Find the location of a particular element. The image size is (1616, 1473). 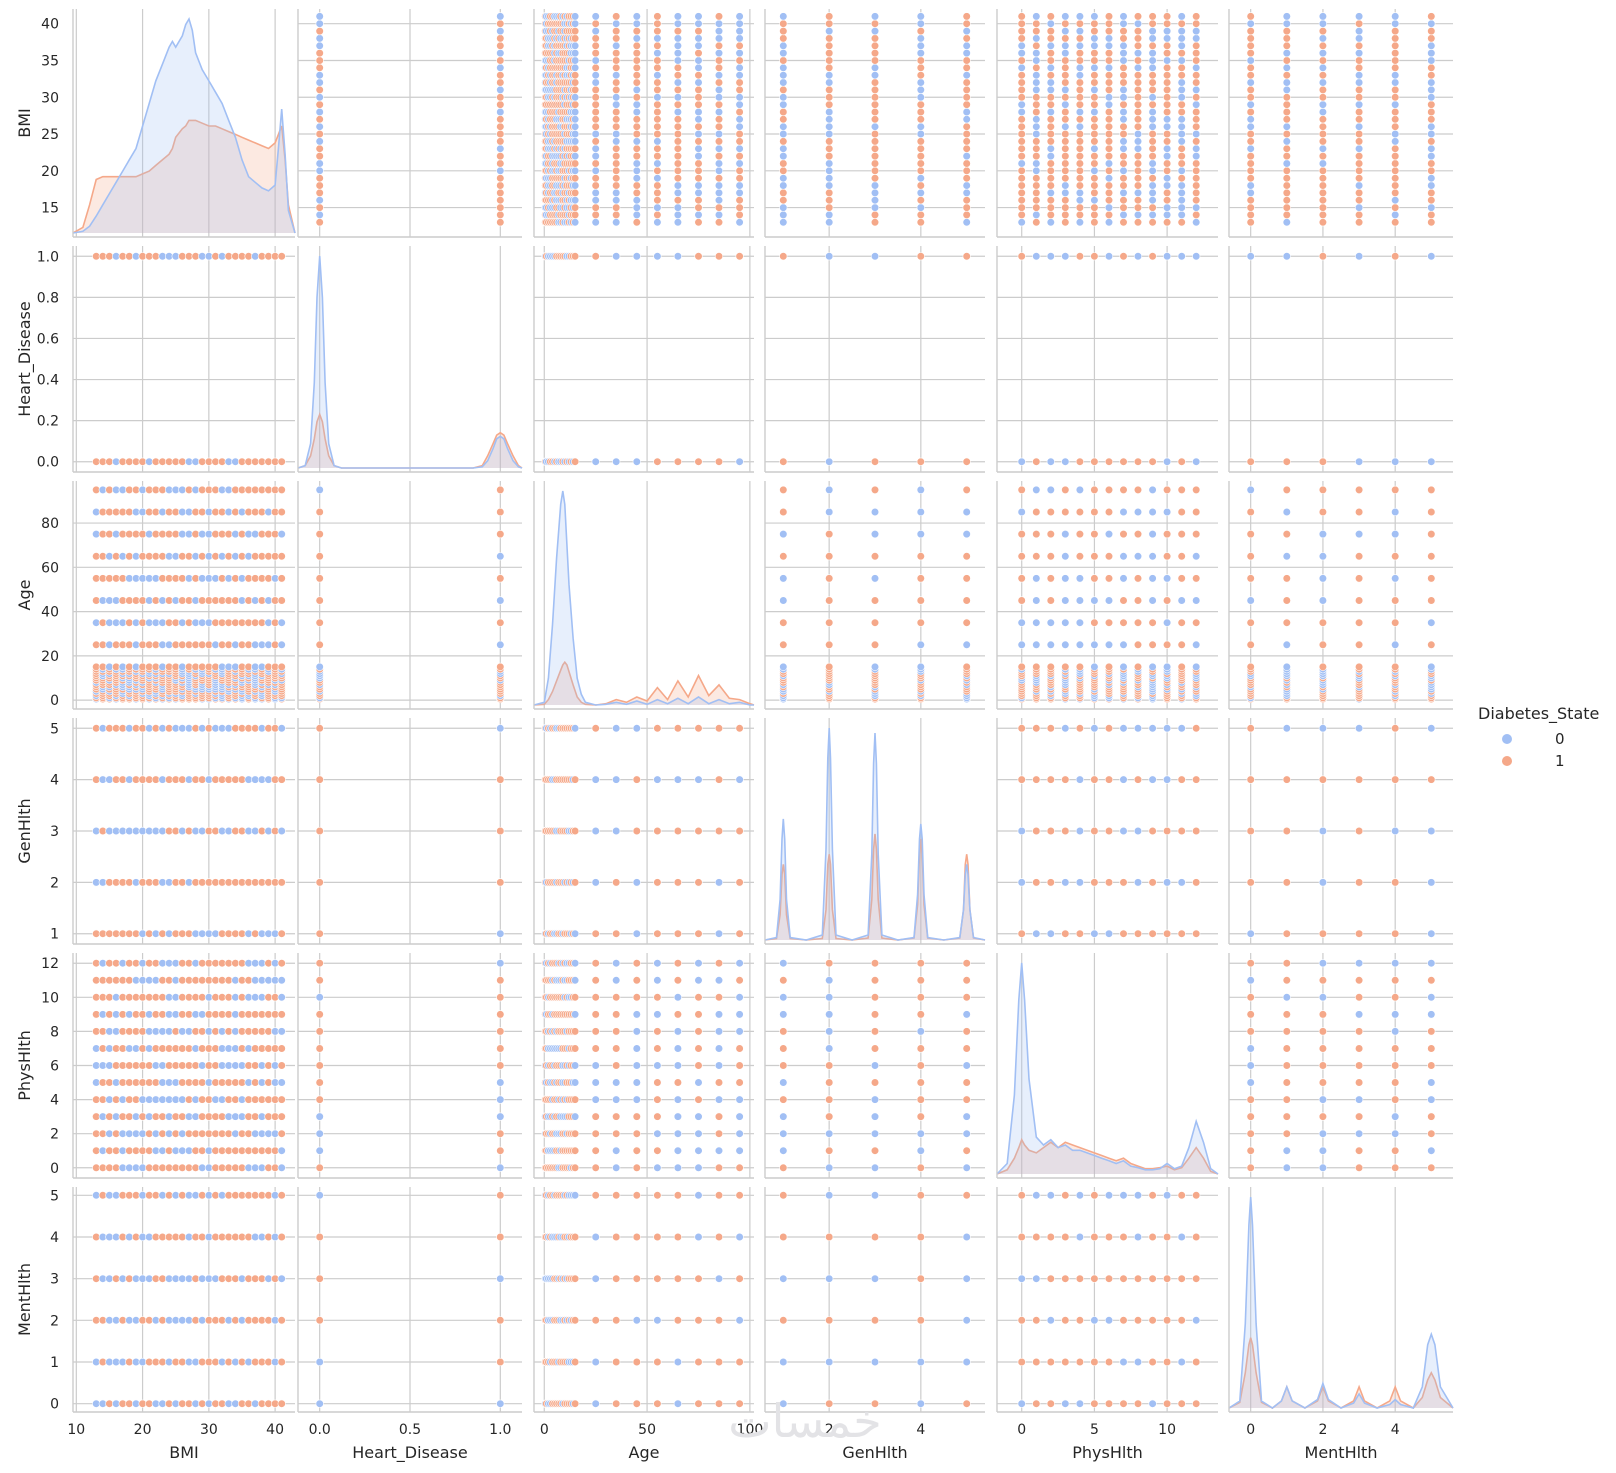

y-tick-label: 60 is located at coordinates (50, 568).